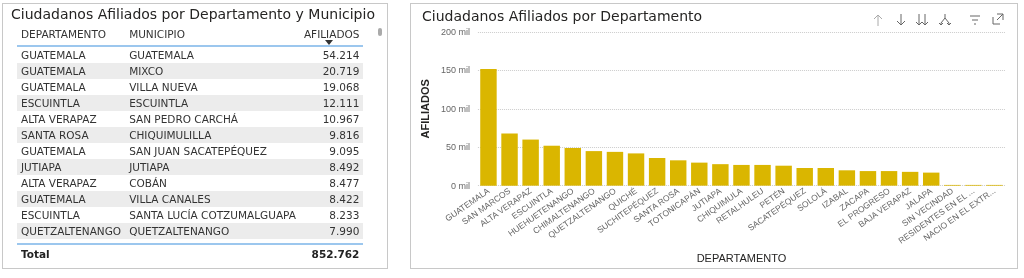  What do you see at coordinates (455, 32) in the screenshot?
I see `y-tick-label: 200 mil` at bounding box center [455, 32].